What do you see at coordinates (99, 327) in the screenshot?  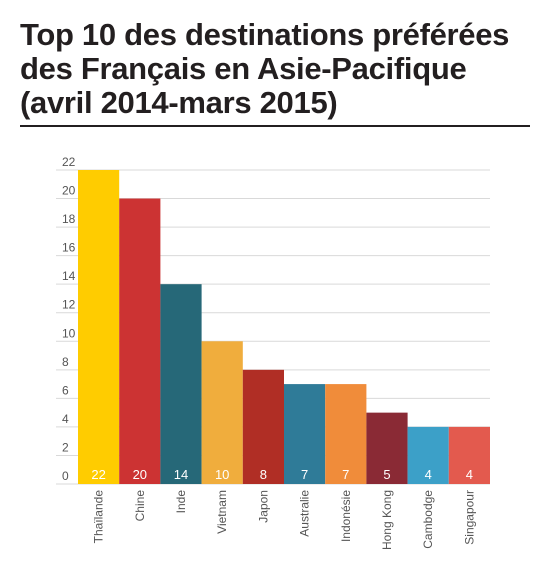 I see `bar-thailande` at bounding box center [99, 327].